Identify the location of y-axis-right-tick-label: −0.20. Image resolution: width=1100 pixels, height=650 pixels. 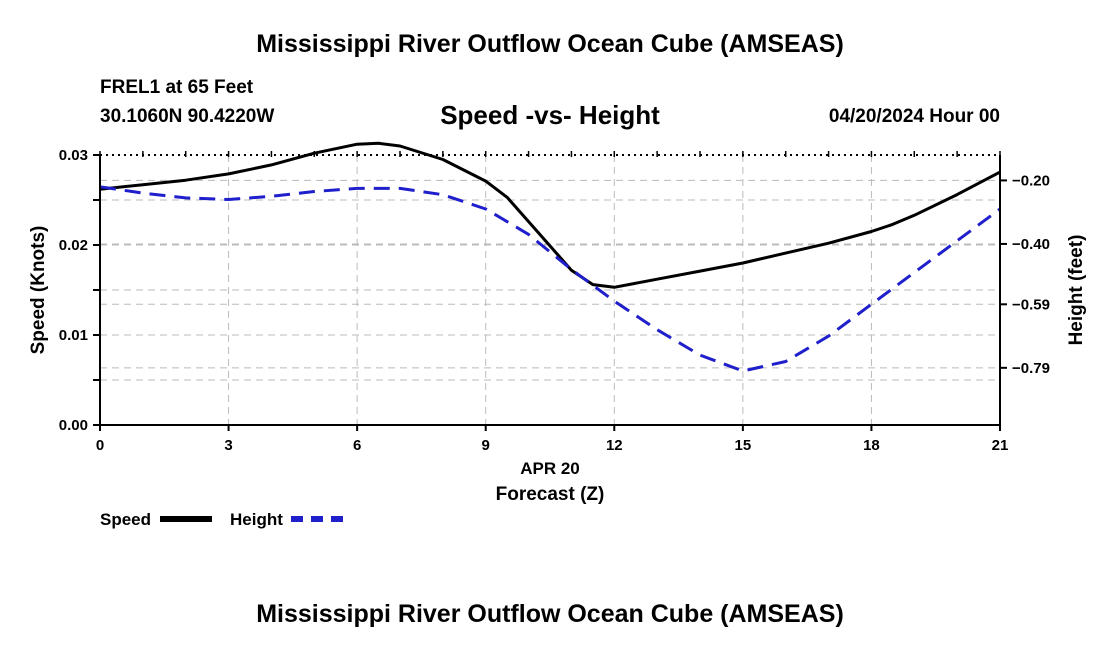
(1031, 180).